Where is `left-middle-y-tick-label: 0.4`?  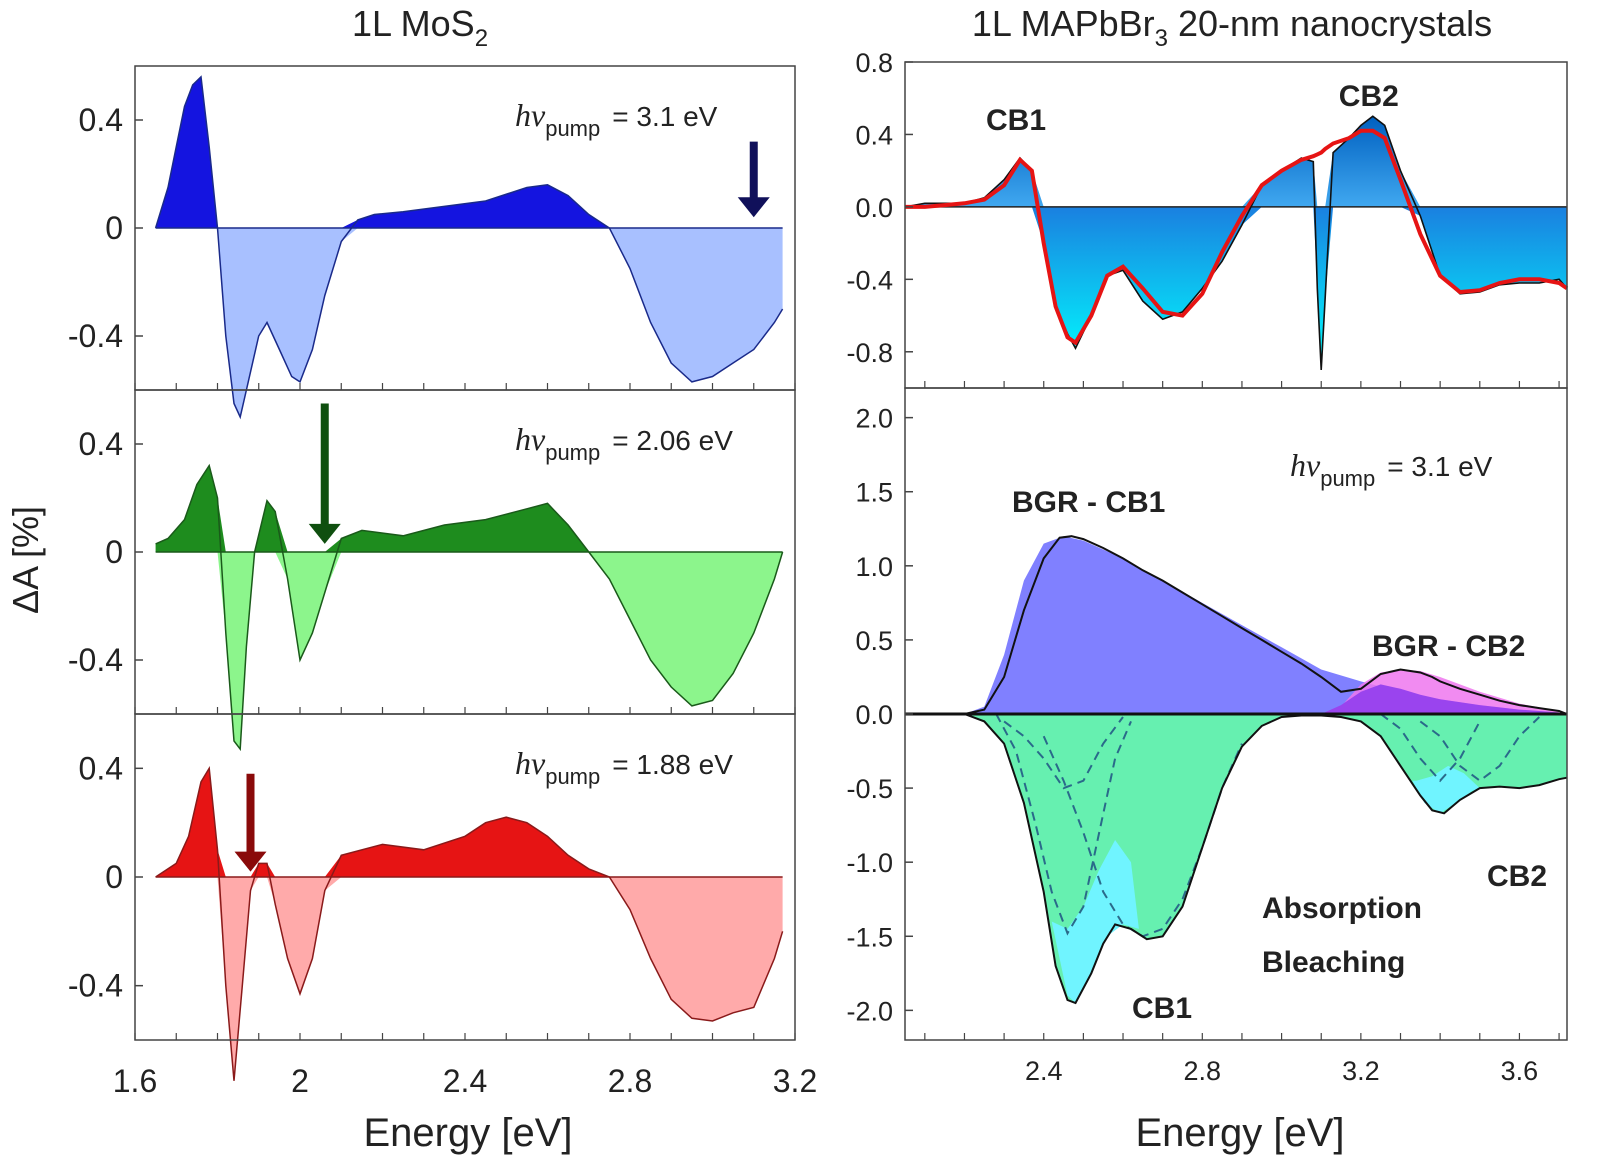 left-middle-y-tick-label: 0.4 is located at coordinates (101, 444).